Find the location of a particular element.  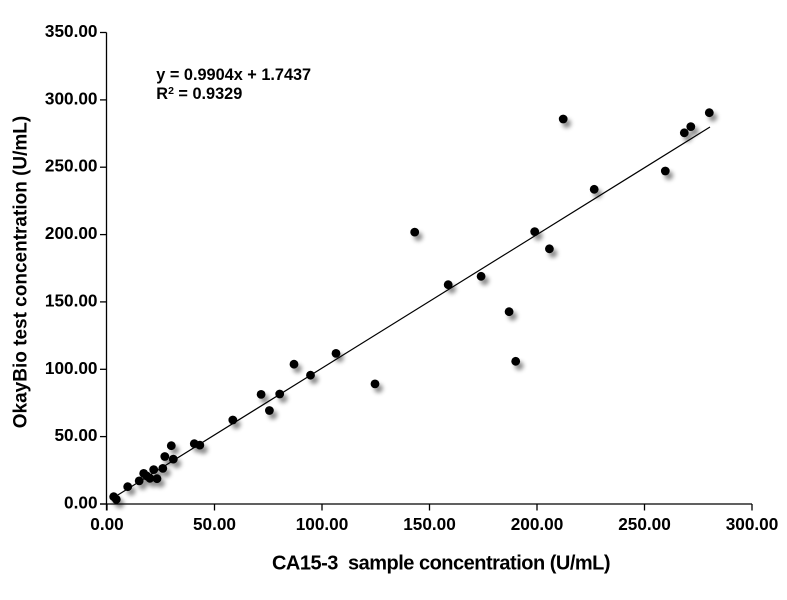

svg-text: R2 = 0.9329 is located at coordinates (199, 94).